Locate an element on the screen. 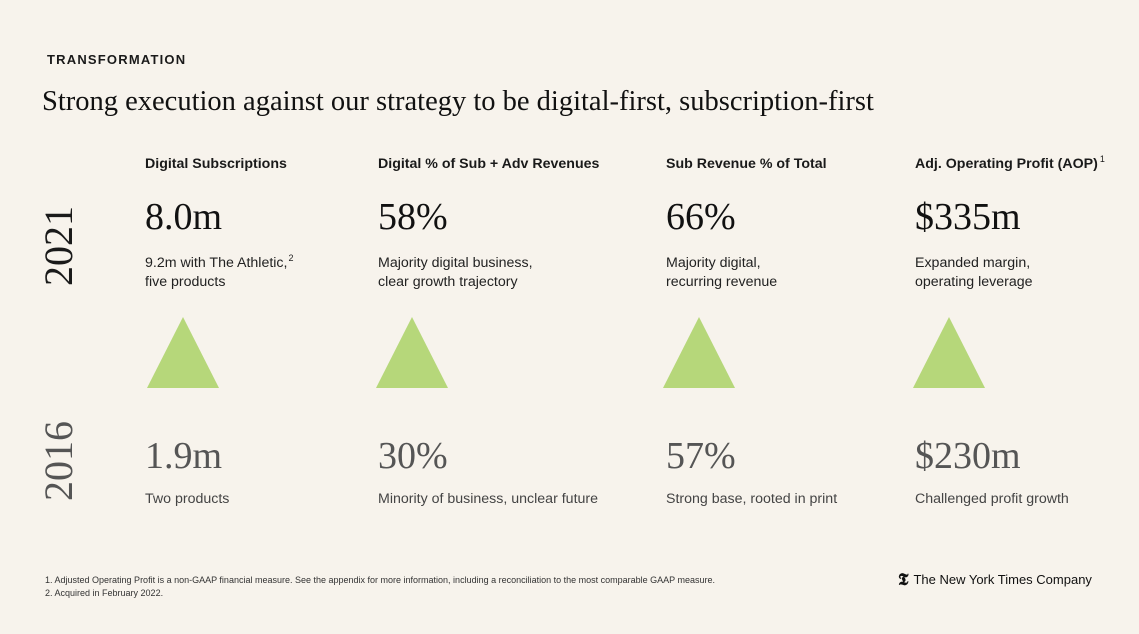 The height and width of the screenshot is (634, 1139). description-2016: Strong base, rooted in print is located at coordinates (752, 499).